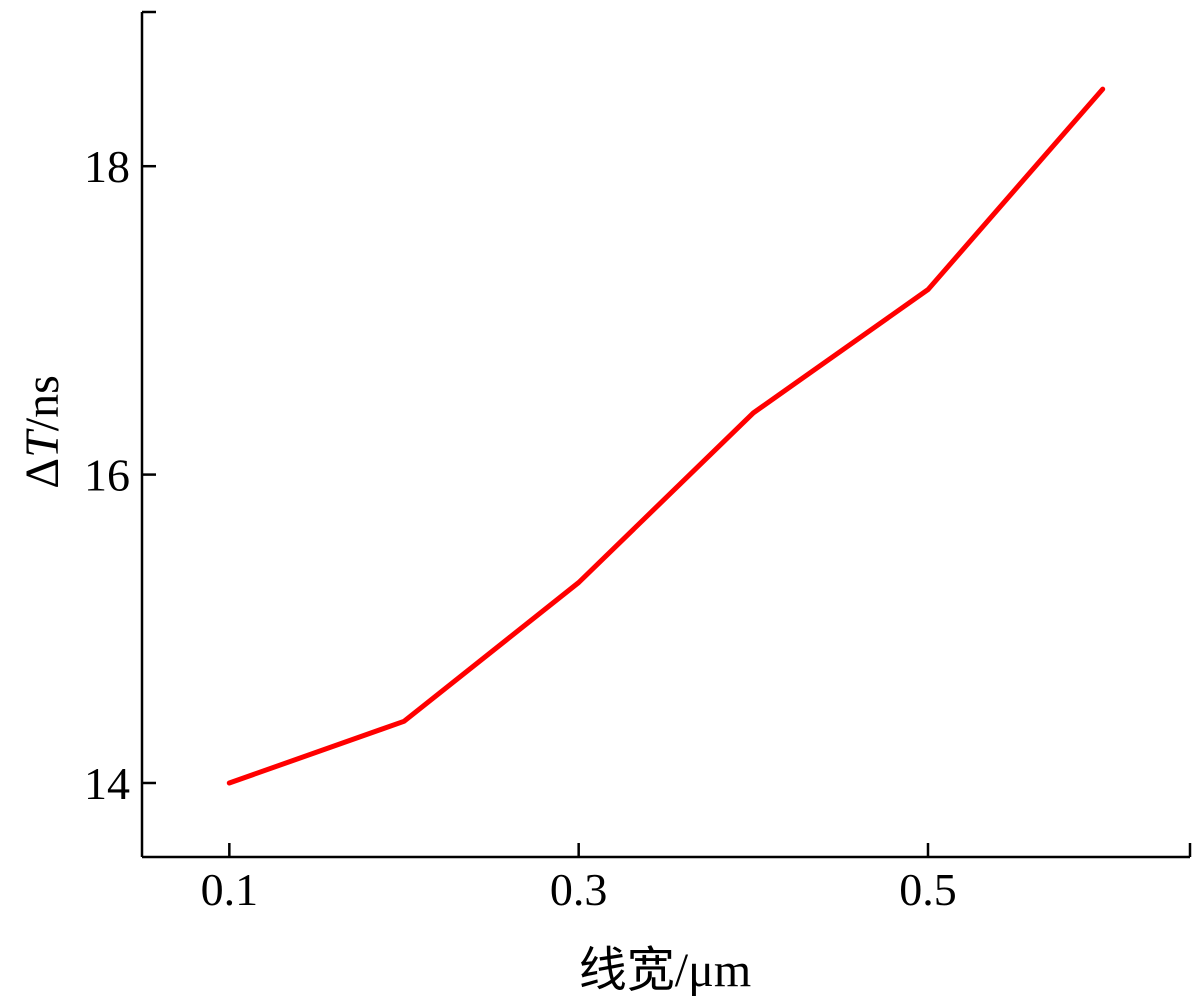 The height and width of the screenshot is (1008, 1200). Describe the element at coordinates (42, 473) in the screenshot. I see `y-axis-title-symbol: Δ` at that location.